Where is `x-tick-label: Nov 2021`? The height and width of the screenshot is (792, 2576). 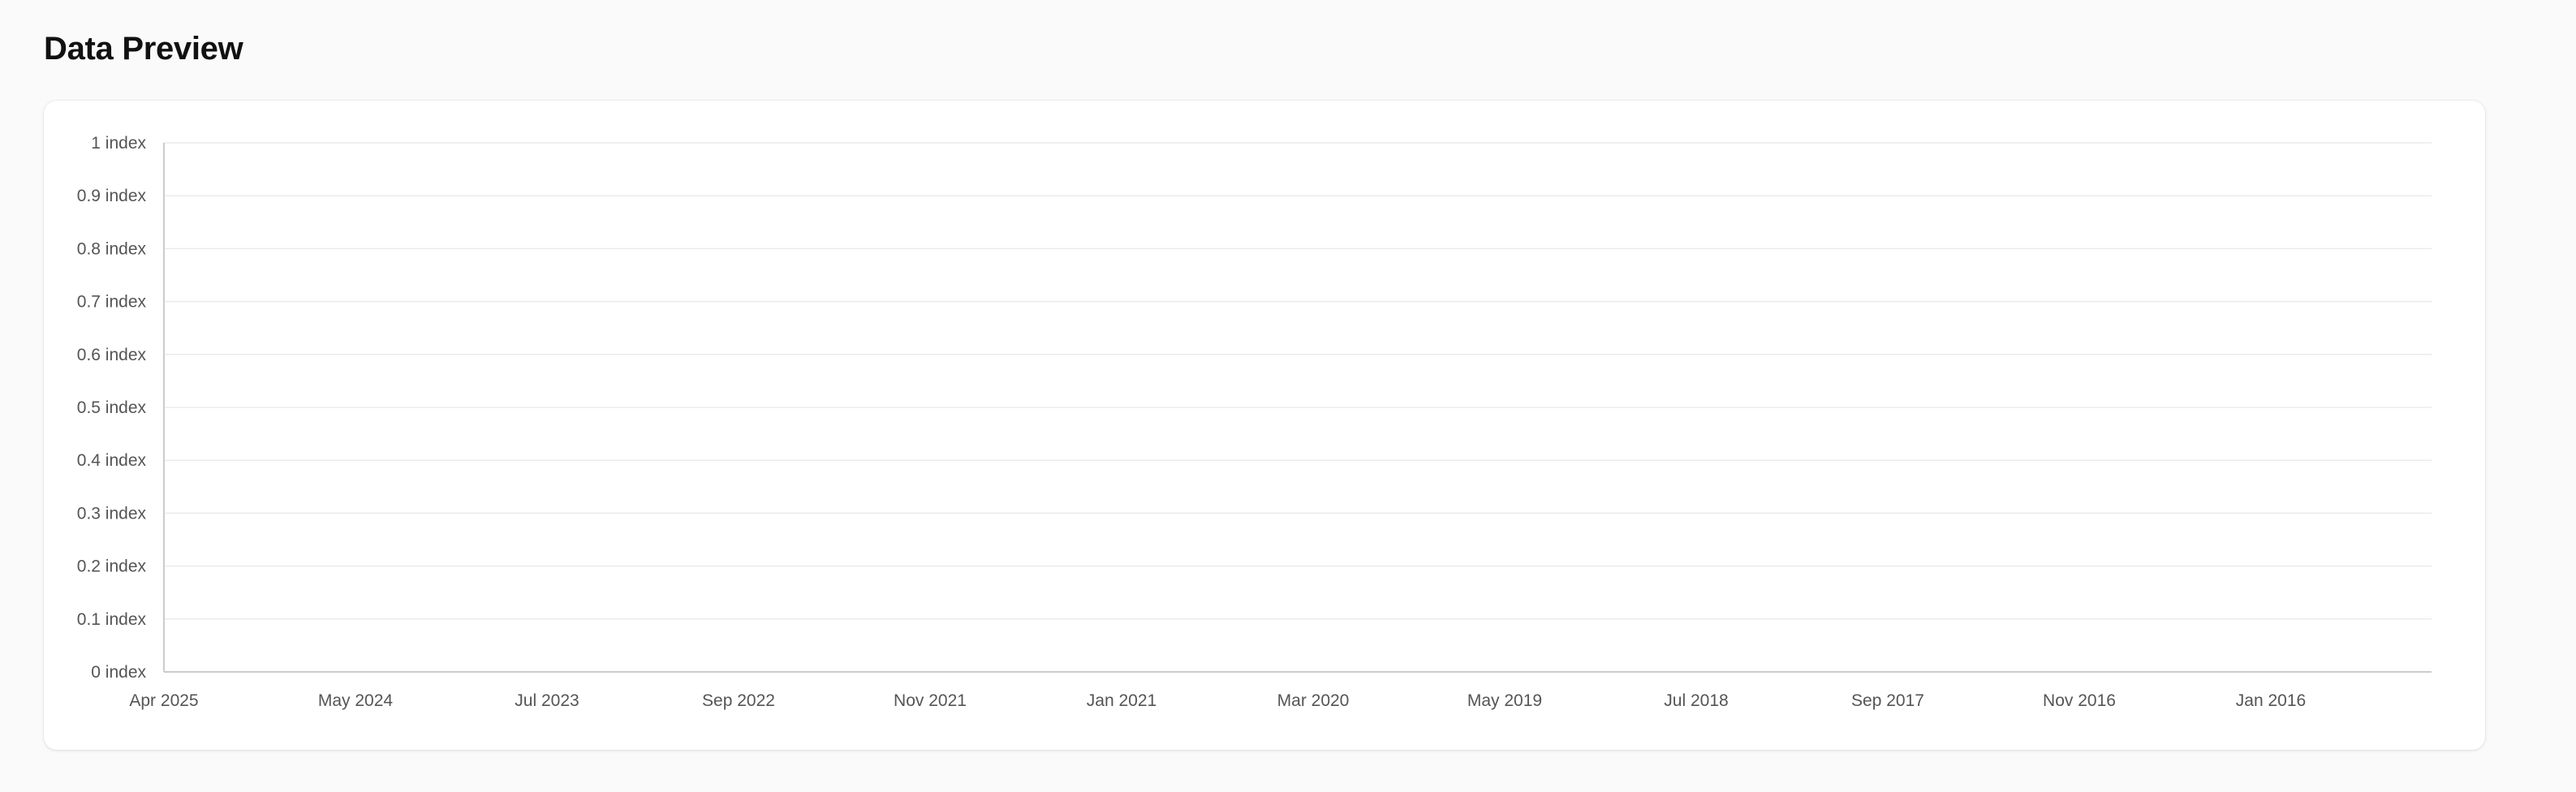 x-tick-label: Nov 2021 is located at coordinates (931, 700).